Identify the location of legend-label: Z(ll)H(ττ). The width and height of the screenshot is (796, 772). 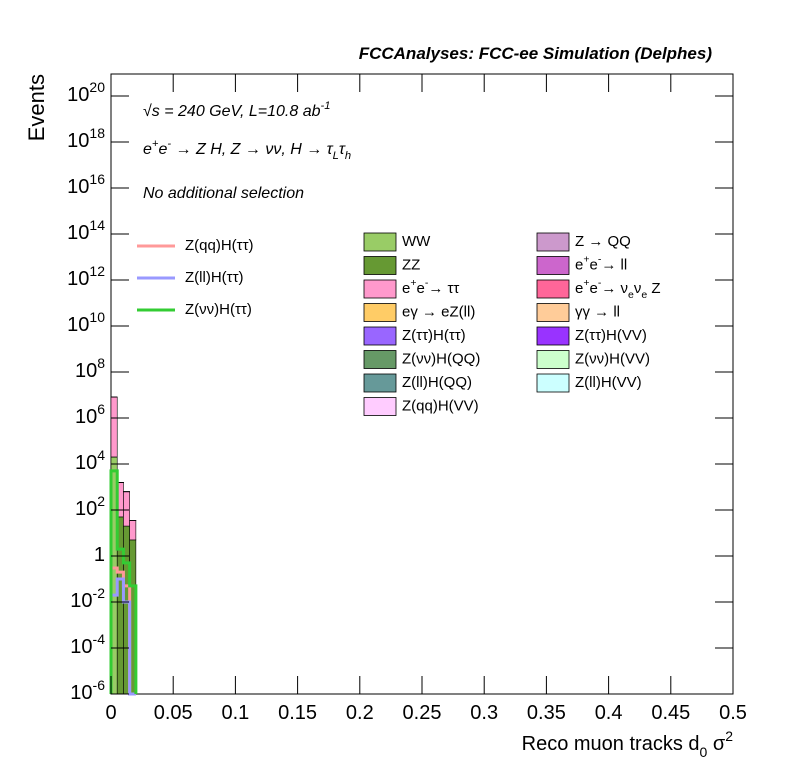
(214, 277).